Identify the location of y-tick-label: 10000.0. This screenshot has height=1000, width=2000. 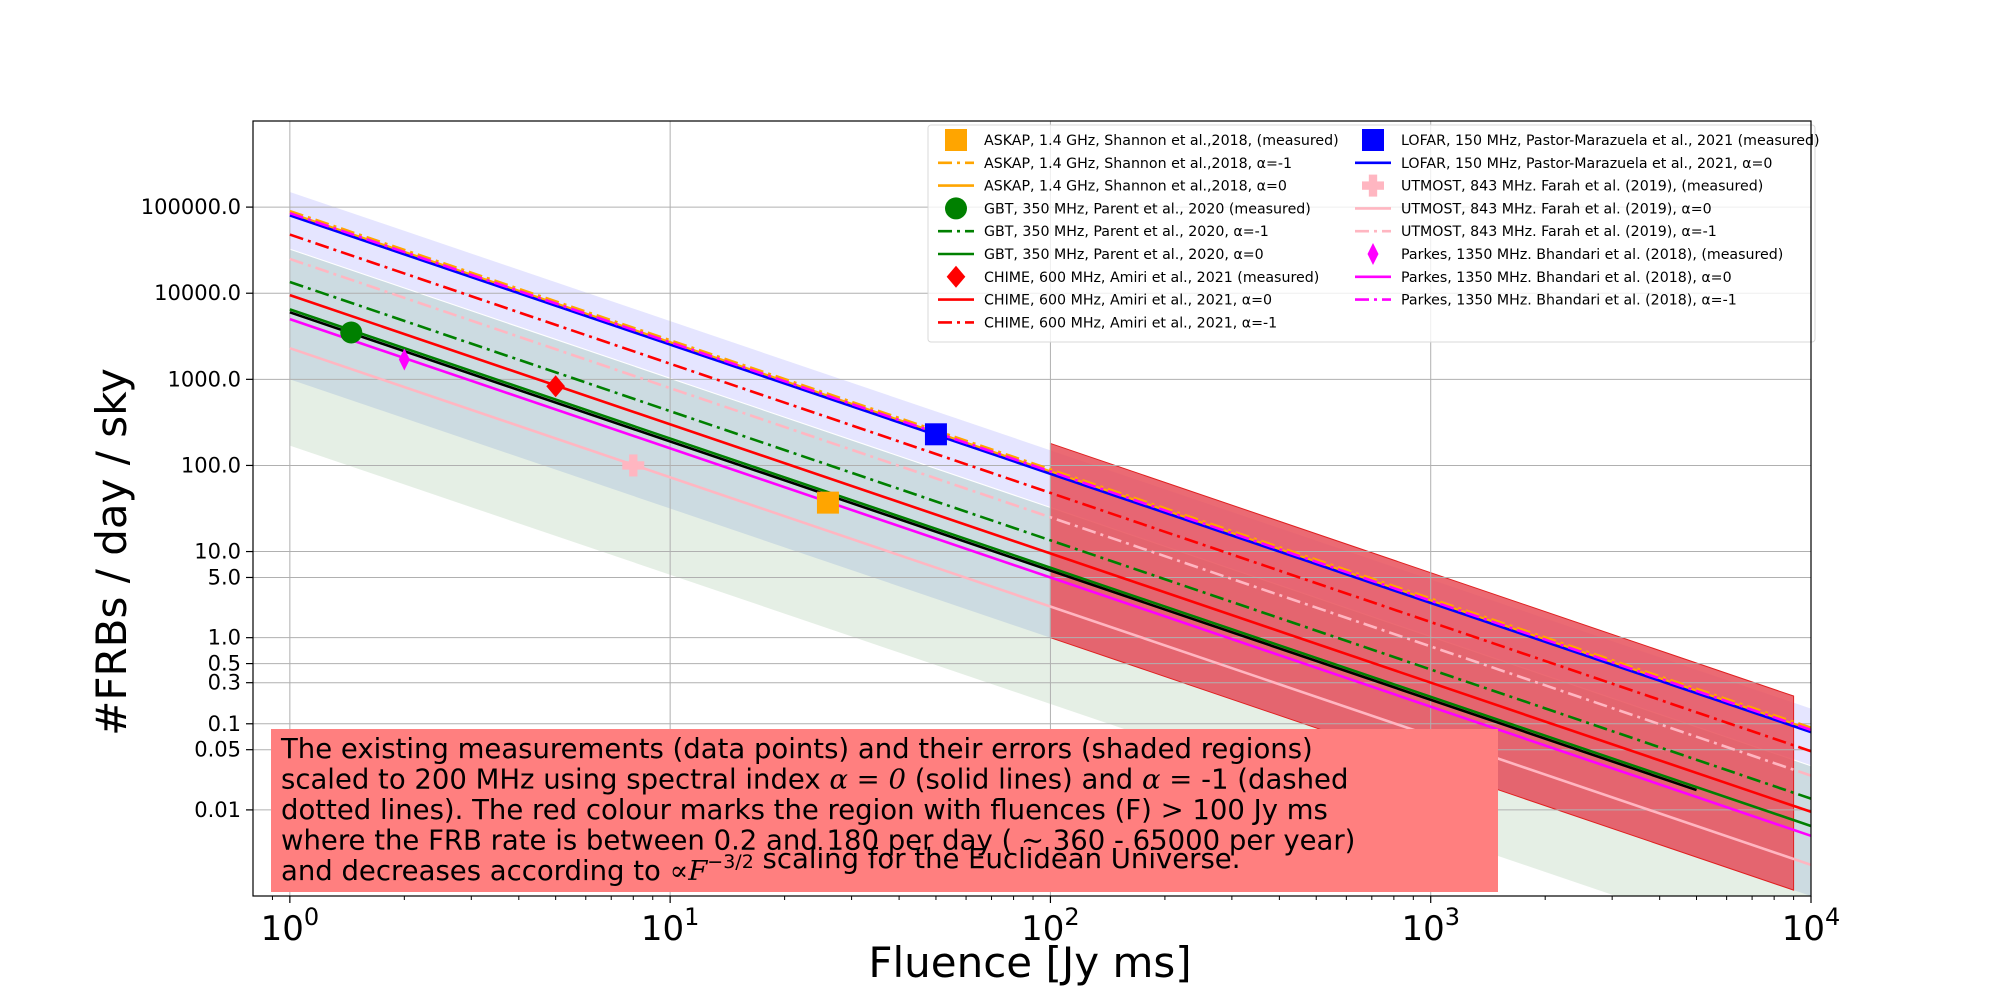
(197, 293).